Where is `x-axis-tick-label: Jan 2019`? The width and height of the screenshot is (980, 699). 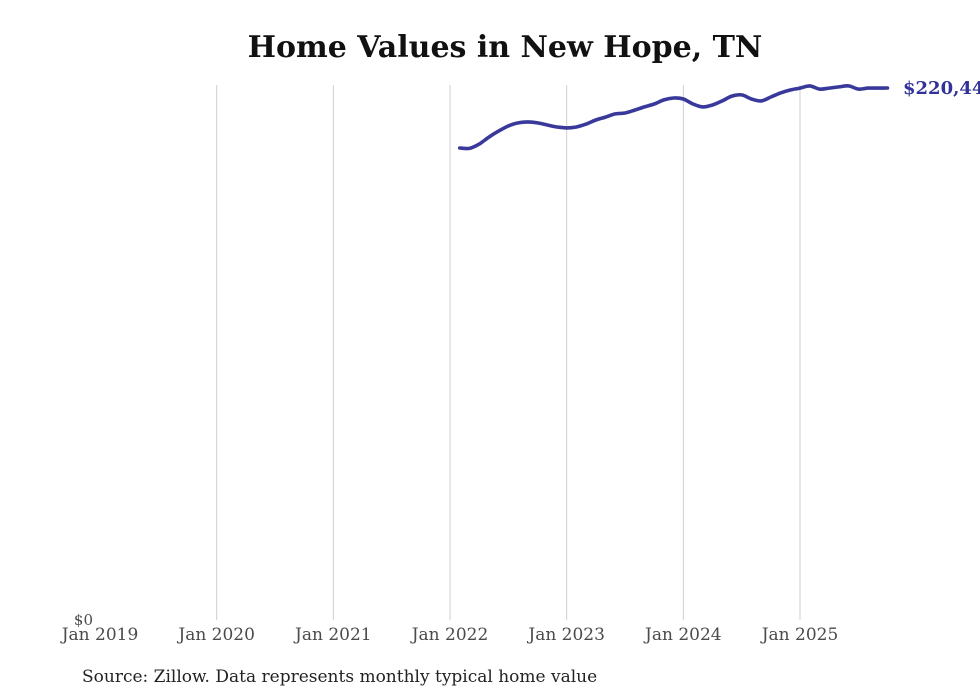 x-axis-tick-label: Jan 2019 is located at coordinates (99, 635).